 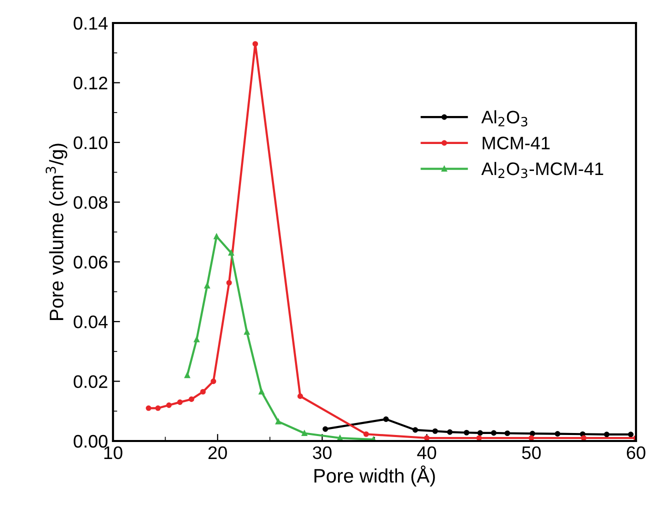 I want to click on x-axis-title: Pore width (Å), so click(x=374, y=476).